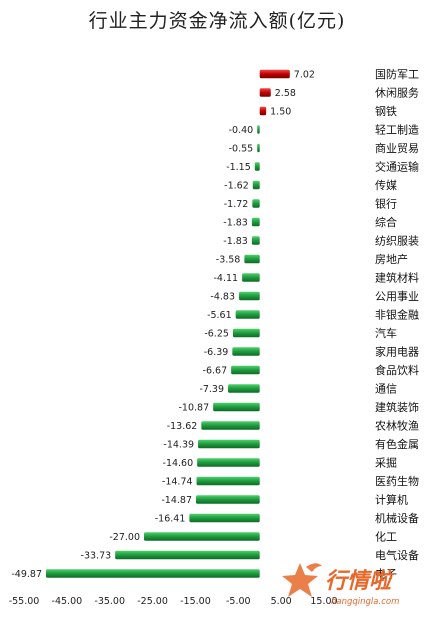 This screenshot has height=618, width=434. Describe the element at coordinates (386, 204) in the screenshot. I see `category-label-银行: 银行` at that location.